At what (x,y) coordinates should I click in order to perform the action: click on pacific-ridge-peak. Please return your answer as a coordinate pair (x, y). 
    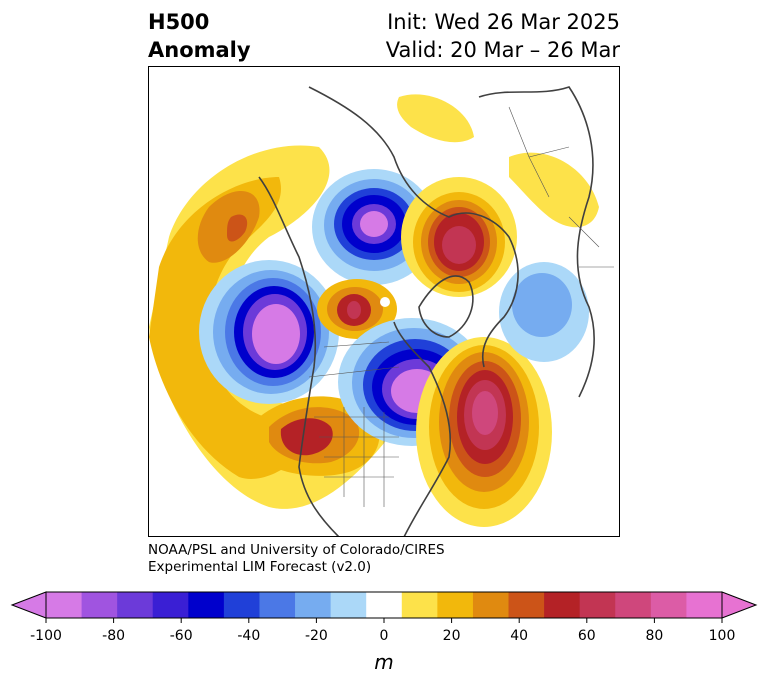
    Looking at the image, I should click on (237, 228).